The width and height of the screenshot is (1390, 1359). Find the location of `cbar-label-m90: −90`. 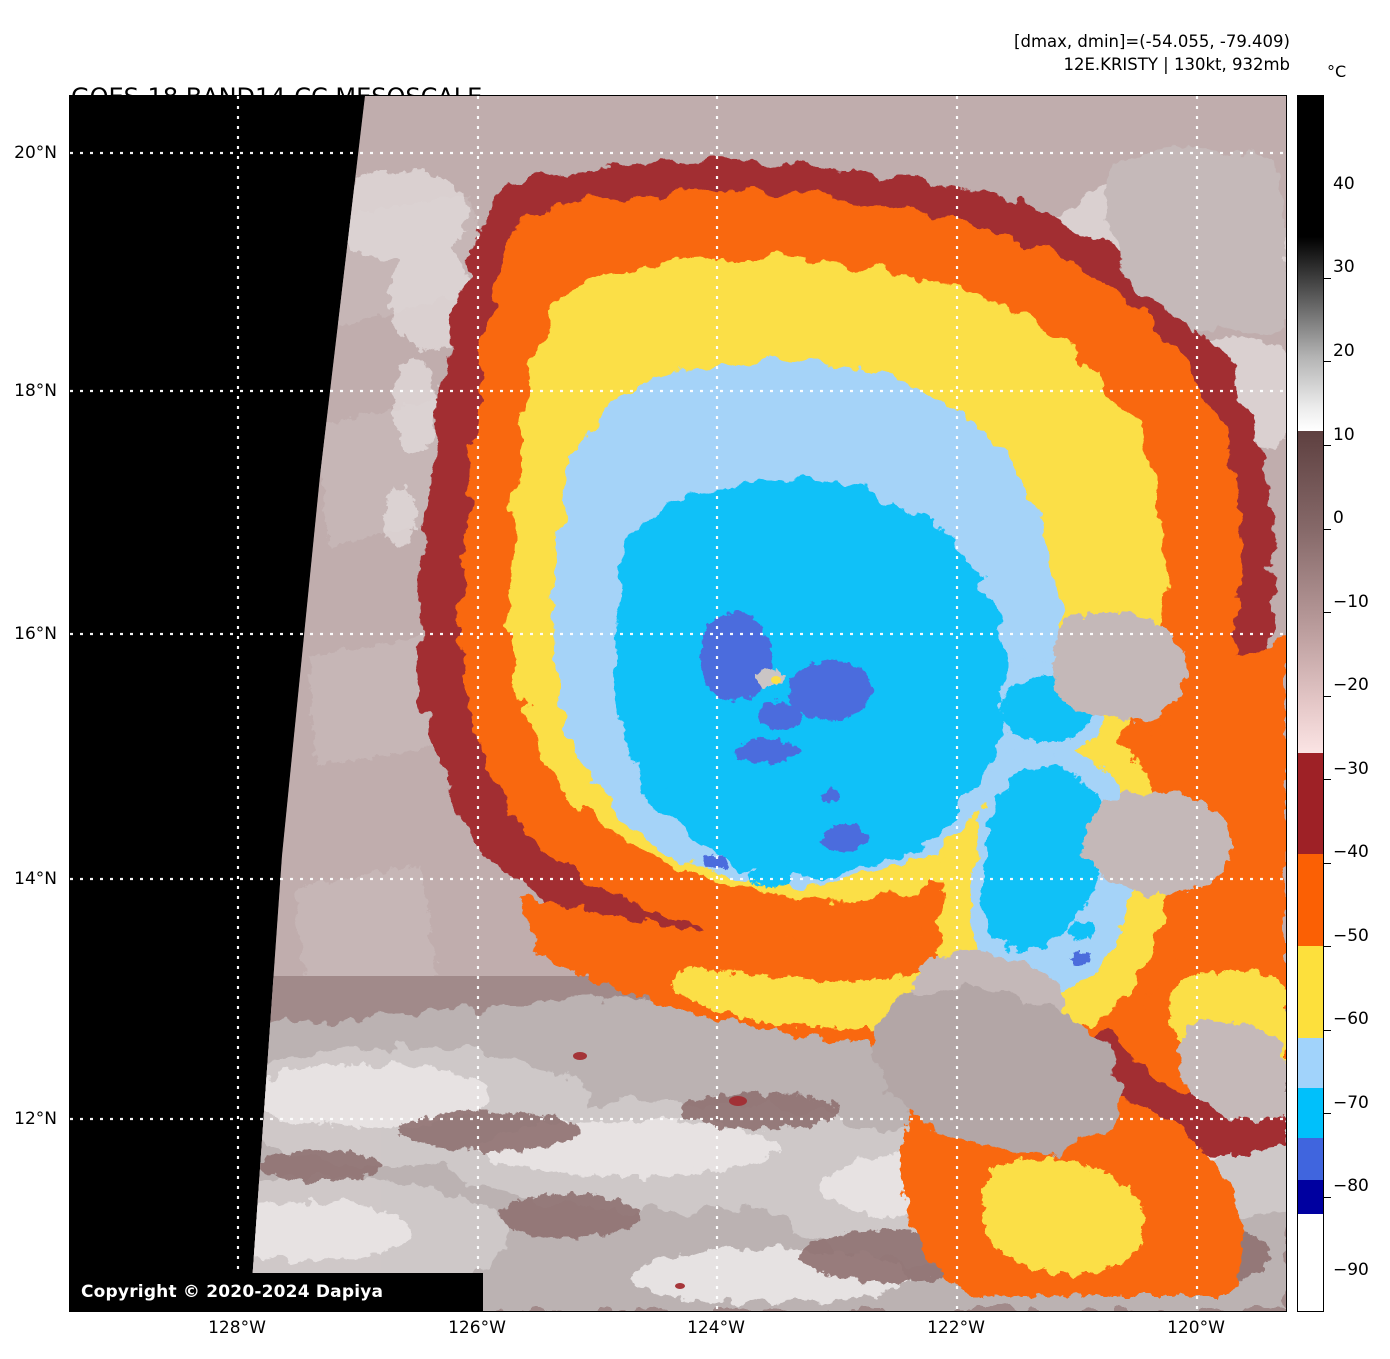

cbar-label-m90: −90 is located at coordinates (1351, 1270).